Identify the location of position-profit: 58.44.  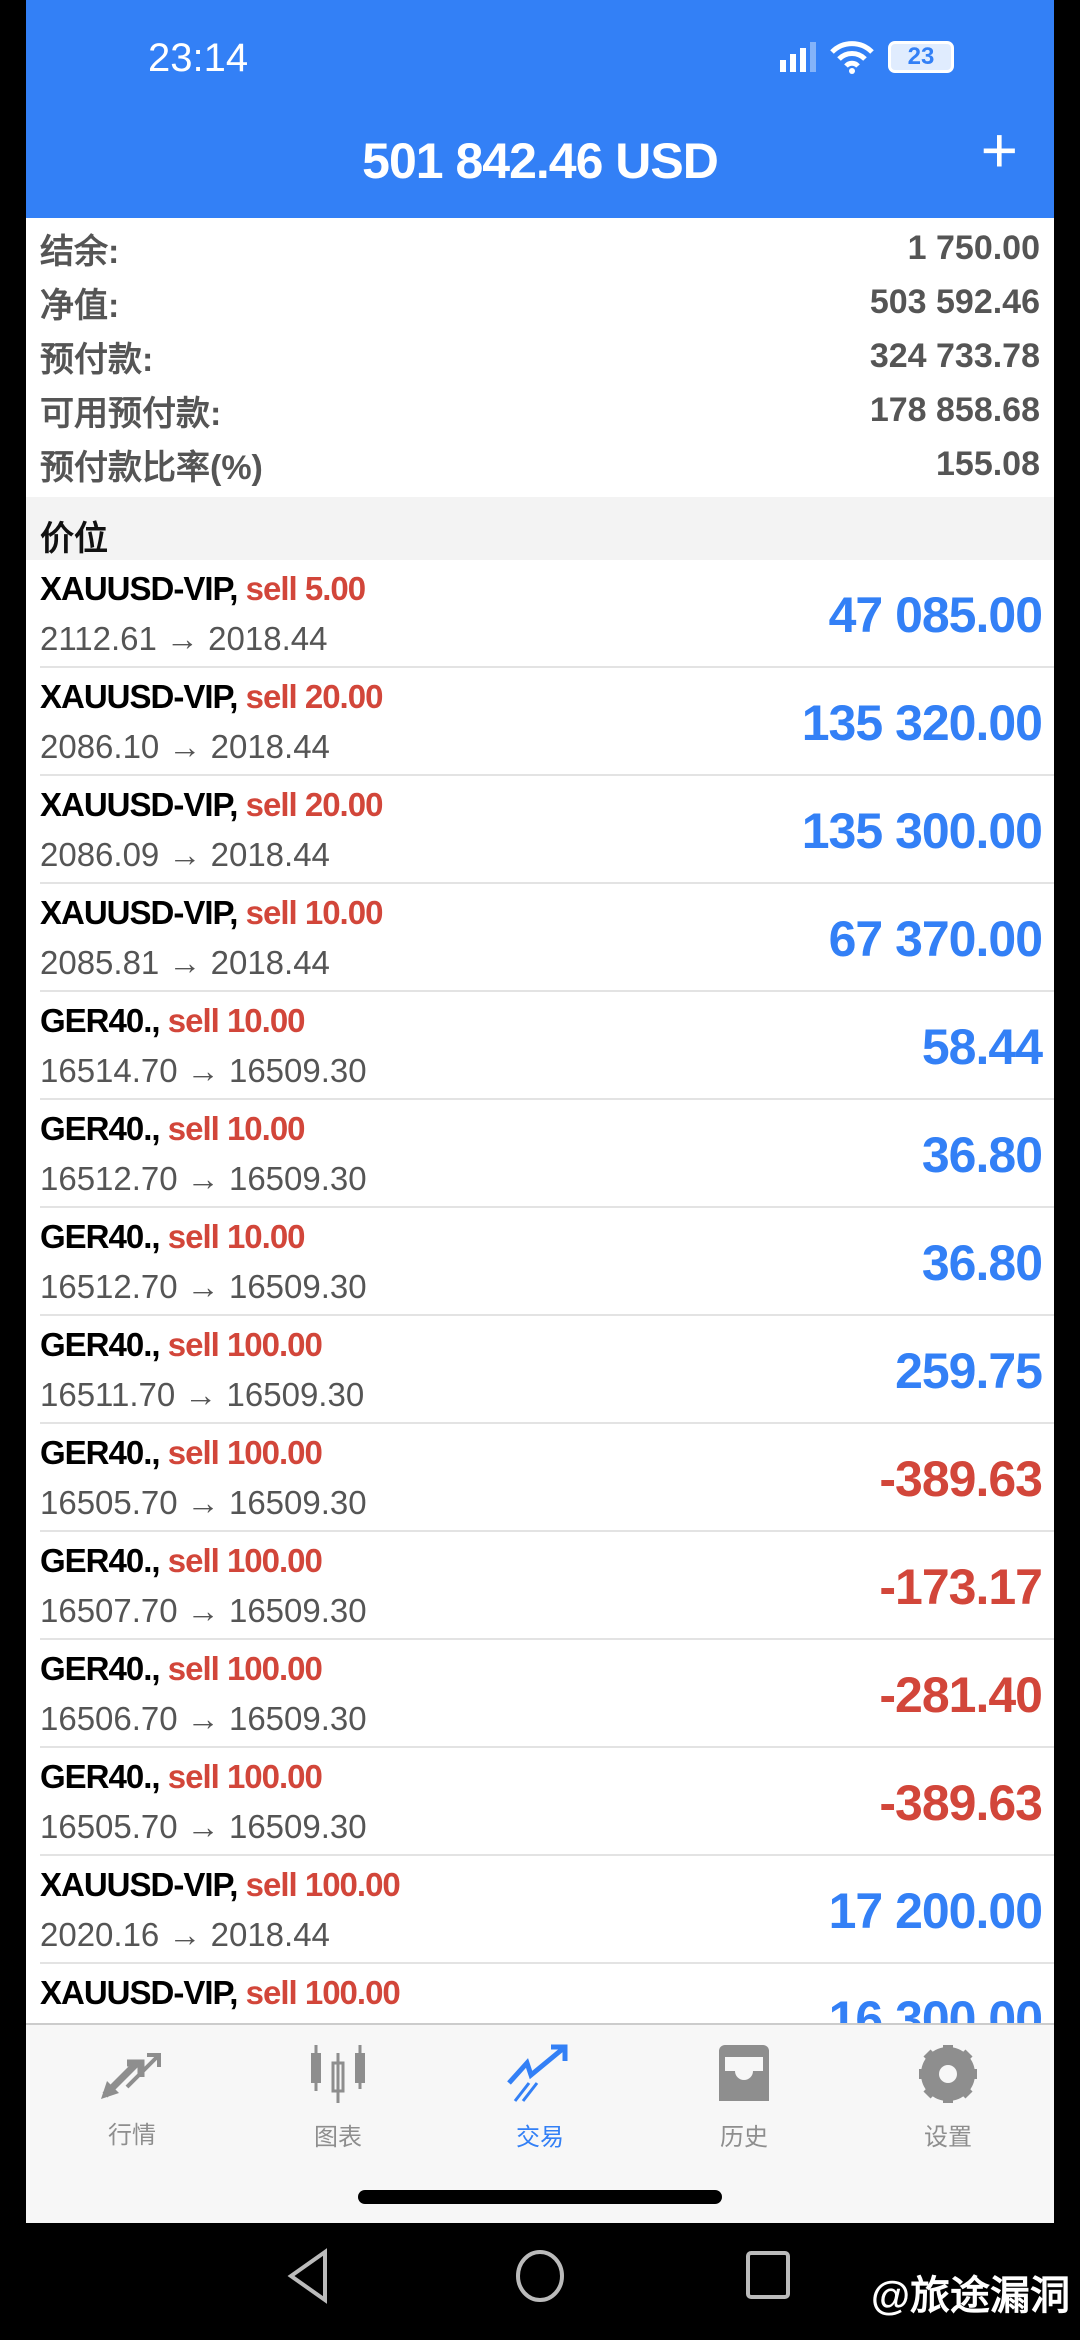
(982, 1047).